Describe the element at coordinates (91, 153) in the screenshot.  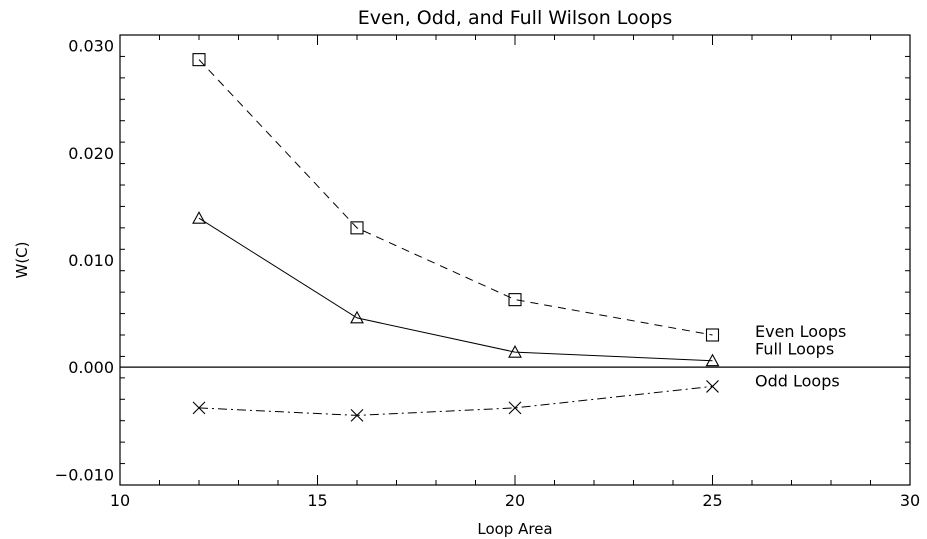
I see `y-tick-label: 0.020` at that location.